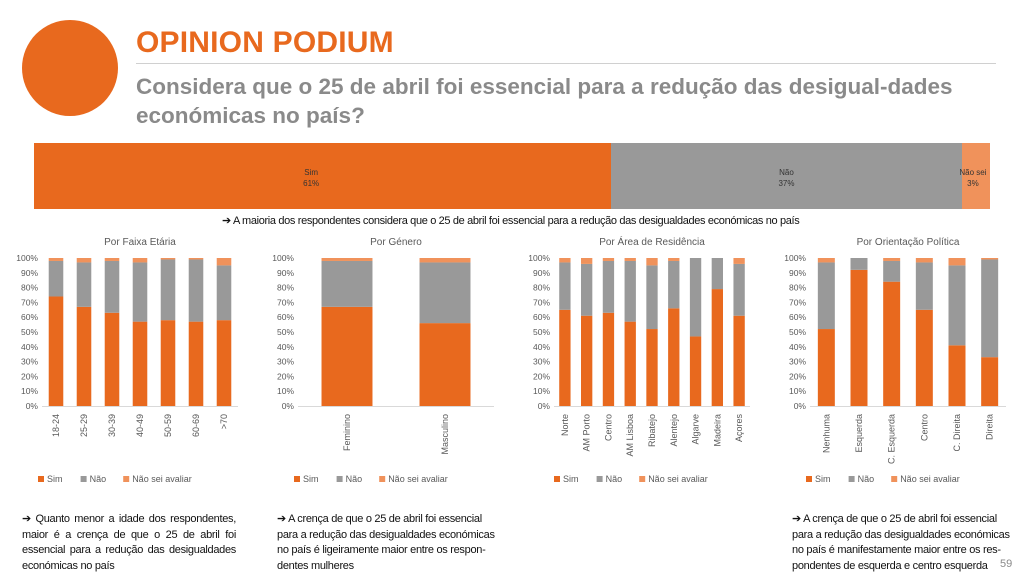 The image size is (1024, 576). What do you see at coordinates (786, 172) in the screenshot?
I see `segment-name: Não` at bounding box center [786, 172].